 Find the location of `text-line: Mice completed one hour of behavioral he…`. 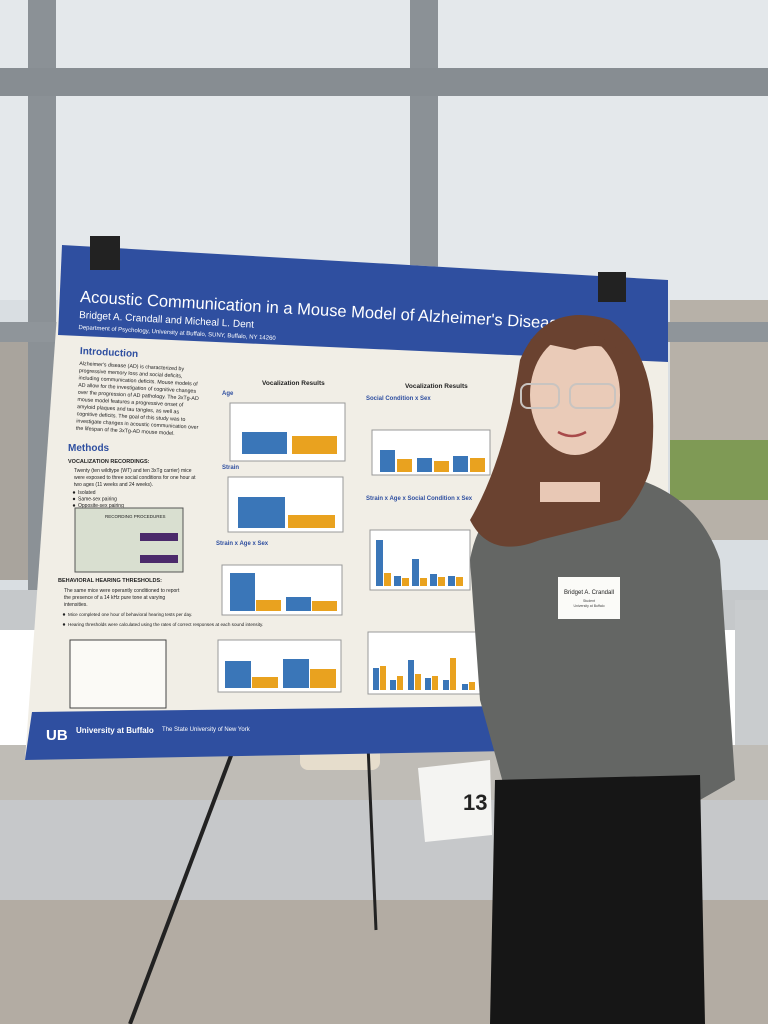

text-line: Mice completed one hour of behavioral he… is located at coordinates (130, 614).